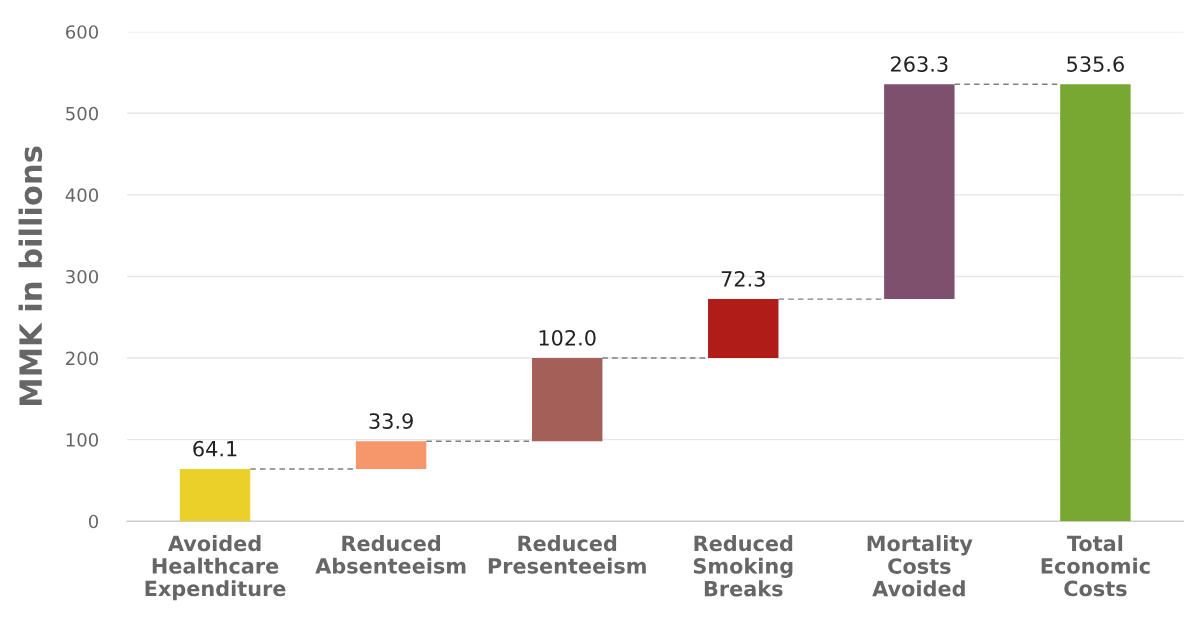 The width and height of the screenshot is (1187, 622). What do you see at coordinates (743, 566) in the screenshot?
I see `x-tick-label: Reduced Smoking Breaks` at bounding box center [743, 566].